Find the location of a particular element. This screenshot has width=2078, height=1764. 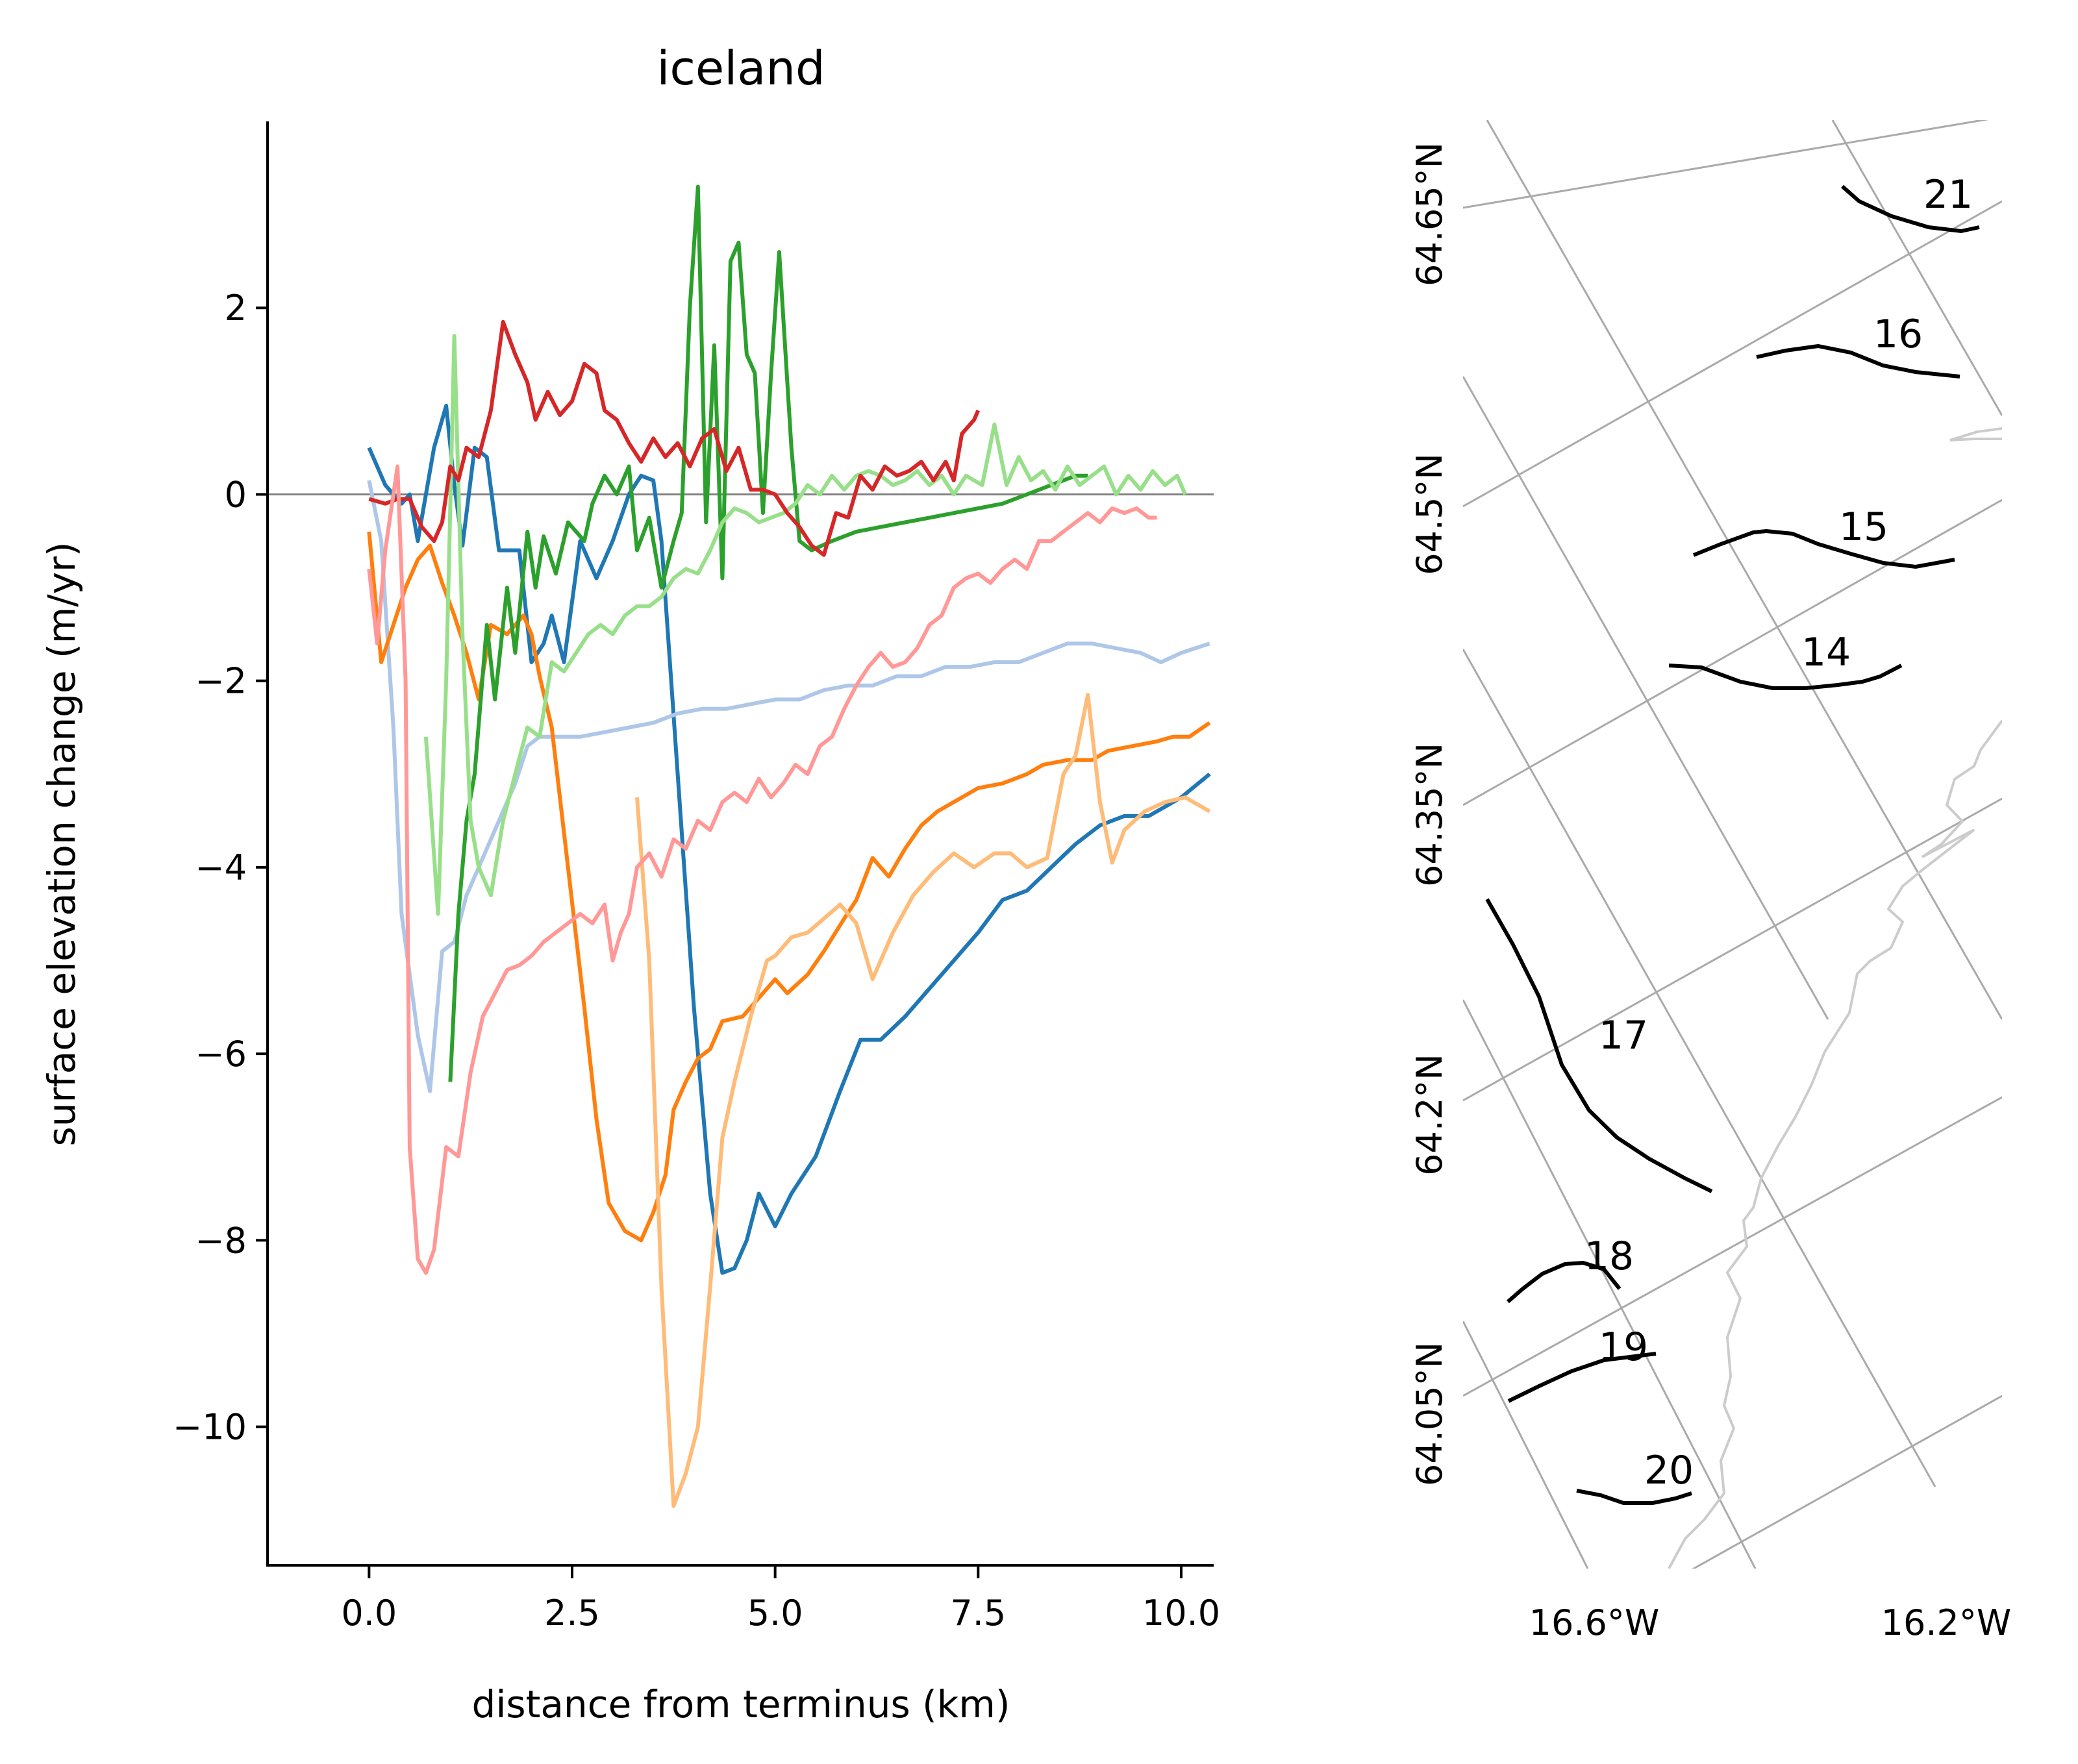

coastline is located at coordinates (1835, 998).